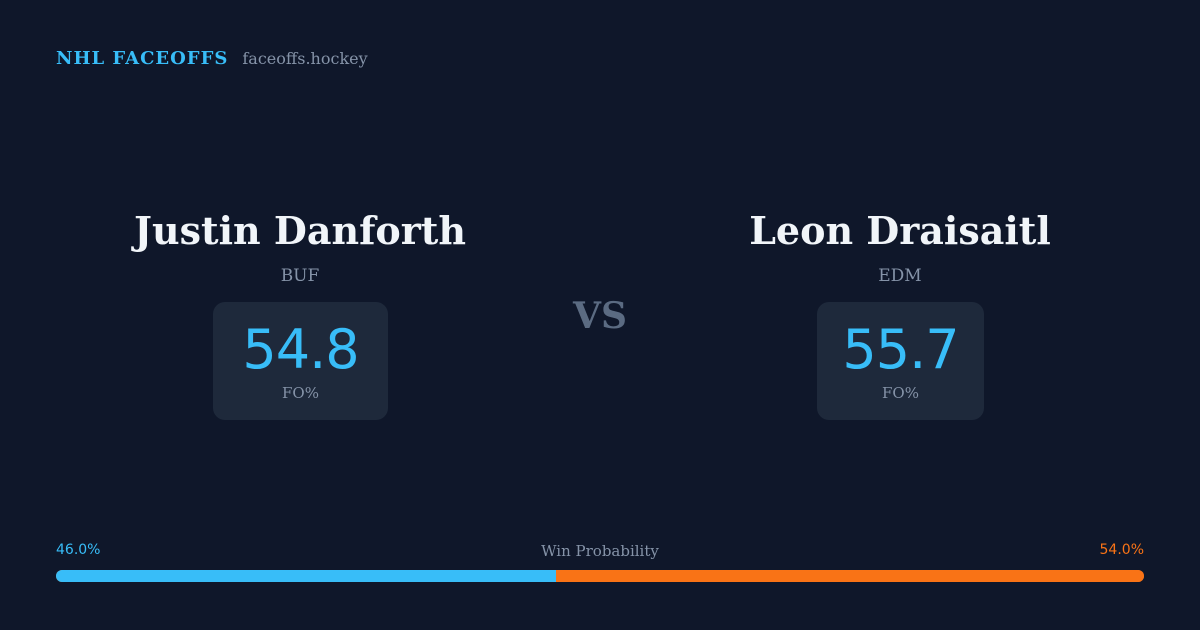  What do you see at coordinates (600, 316) in the screenshot?
I see `vs-label: VS` at bounding box center [600, 316].